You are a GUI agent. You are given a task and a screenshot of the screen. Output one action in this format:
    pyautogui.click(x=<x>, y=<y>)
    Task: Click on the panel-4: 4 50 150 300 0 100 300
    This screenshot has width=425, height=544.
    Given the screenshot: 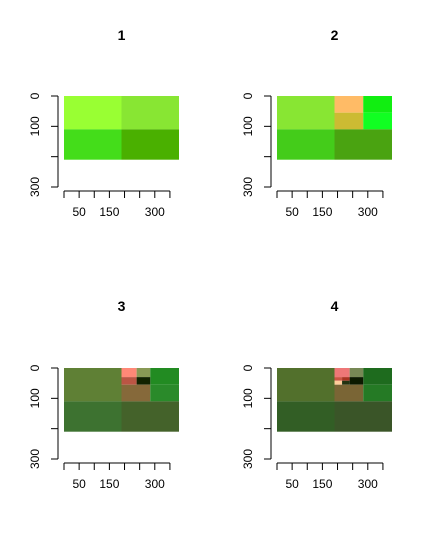 What is the action you would take?
    pyautogui.click(x=316, y=394)
    